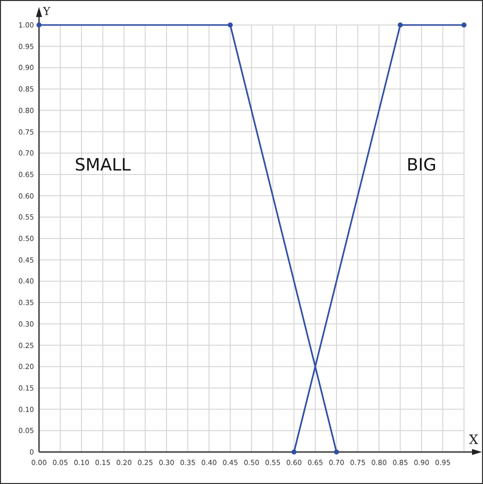 The width and height of the screenshot is (483, 484). Describe the element at coordinates (474, 440) in the screenshot. I see `x-axis-title: X` at that location.